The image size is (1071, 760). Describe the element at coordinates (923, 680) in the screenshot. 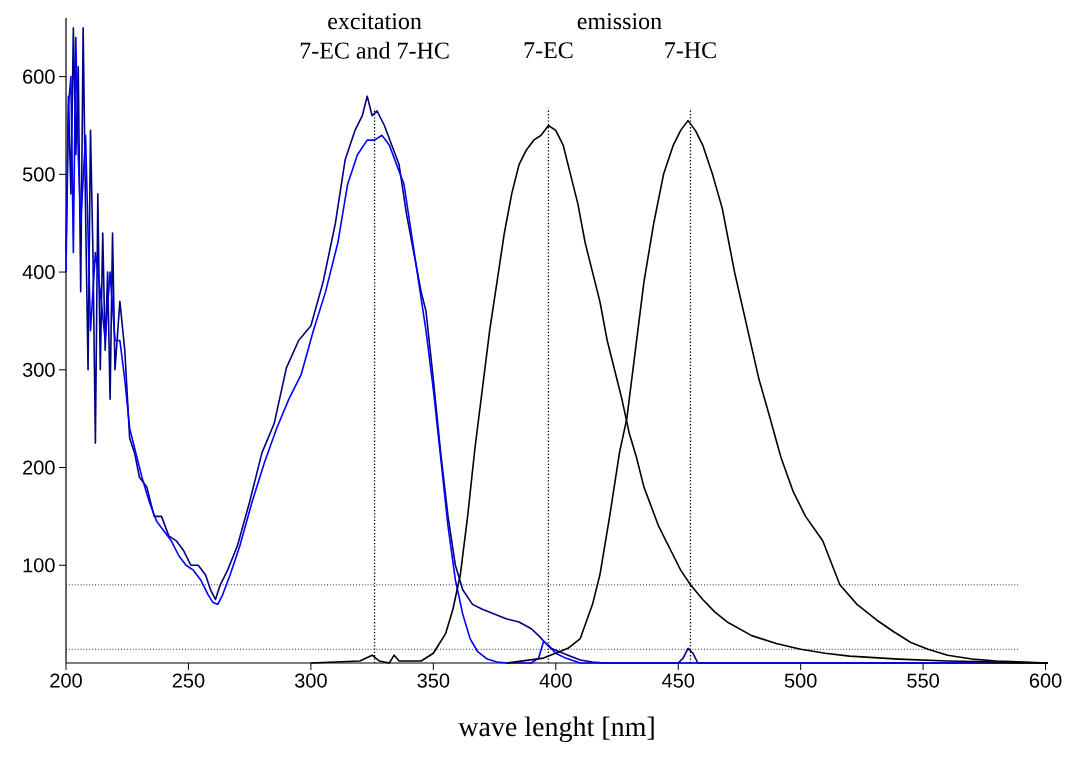

I see `x-tick-label: 550` at that location.